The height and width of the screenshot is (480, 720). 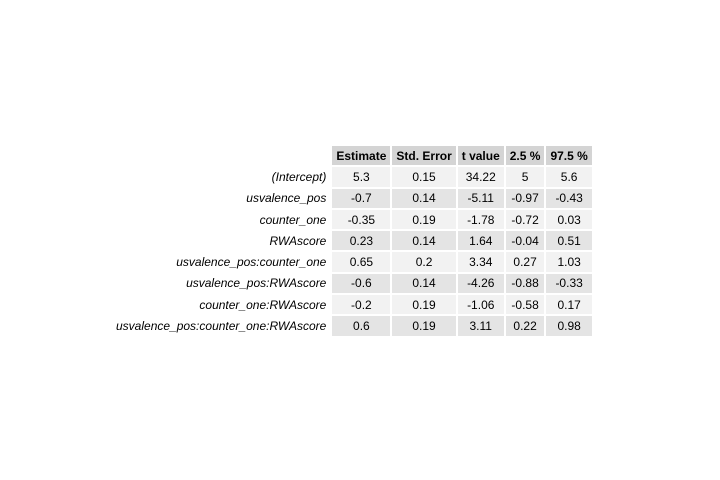 I want to click on cell-estimate: -0.7, so click(x=361, y=198).